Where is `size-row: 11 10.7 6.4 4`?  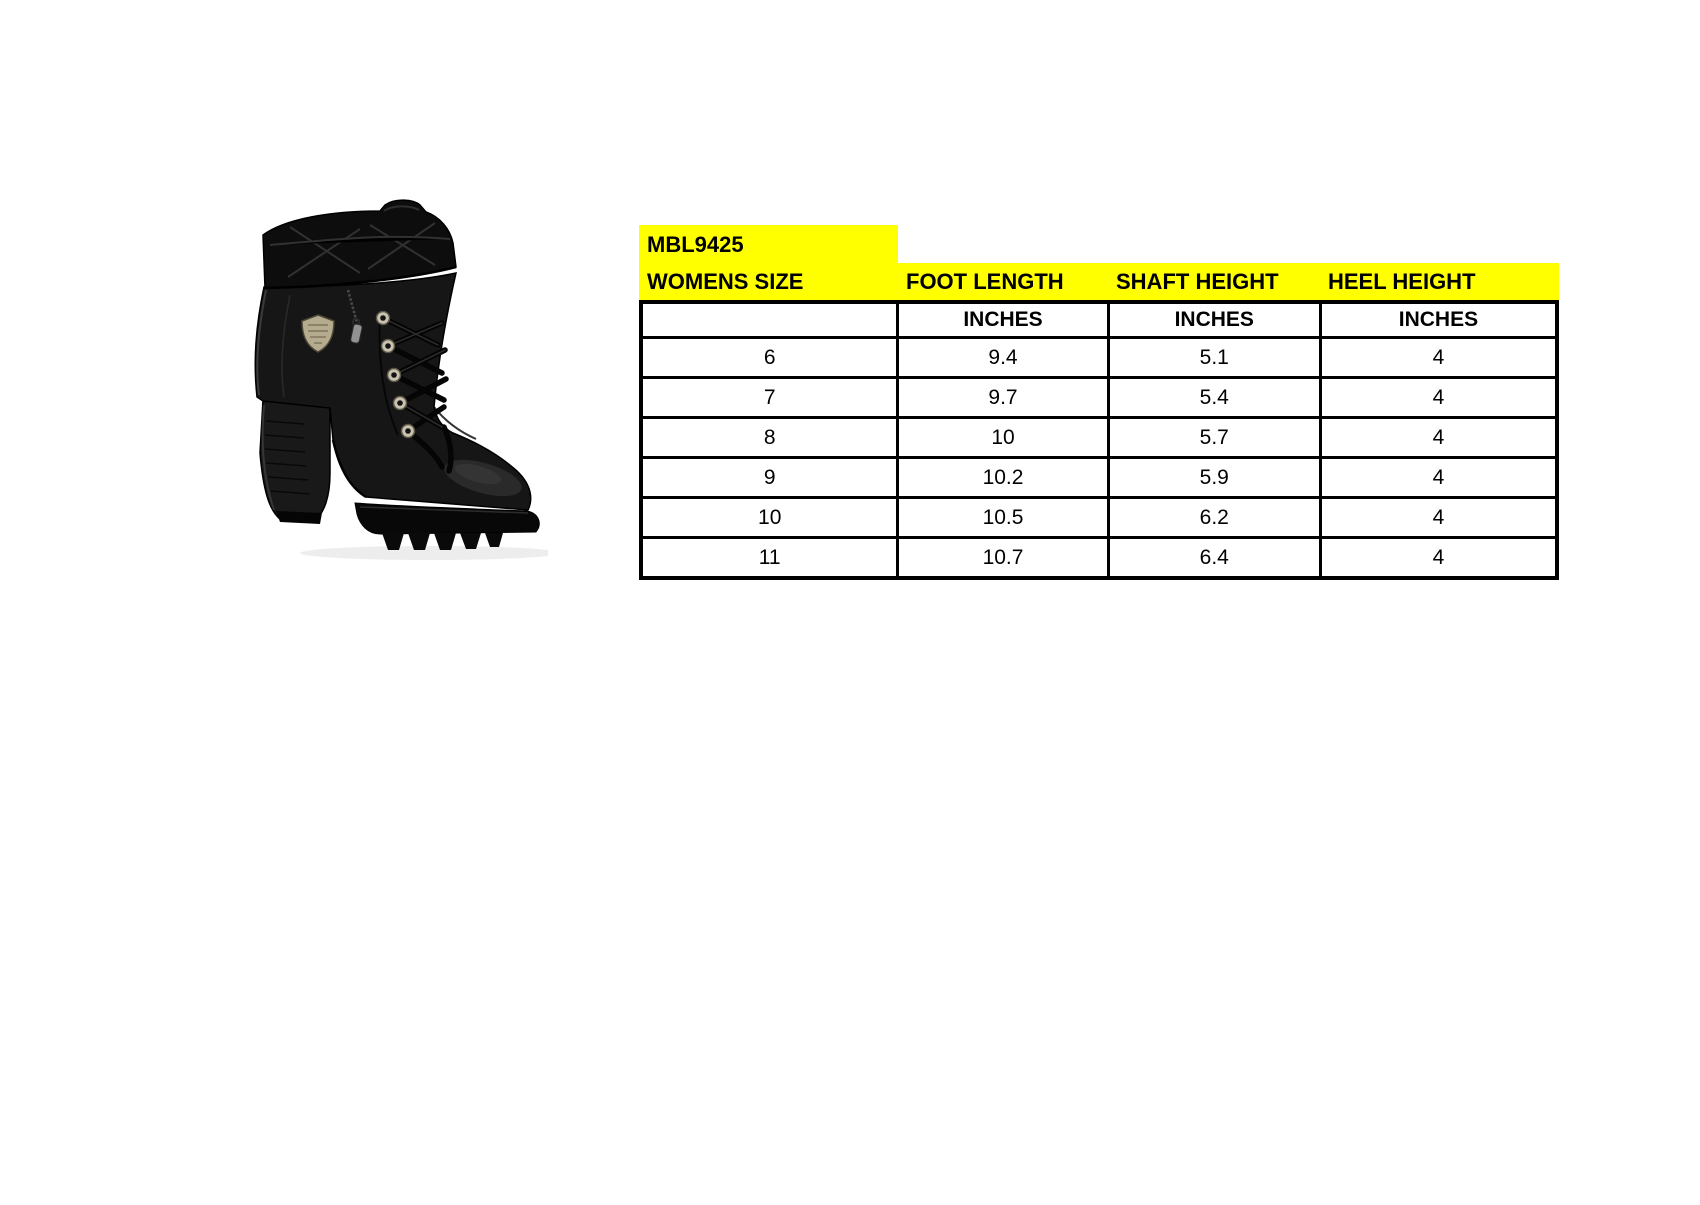 size-row: 11 10.7 6.4 4 is located at coordinates (1099, 558).